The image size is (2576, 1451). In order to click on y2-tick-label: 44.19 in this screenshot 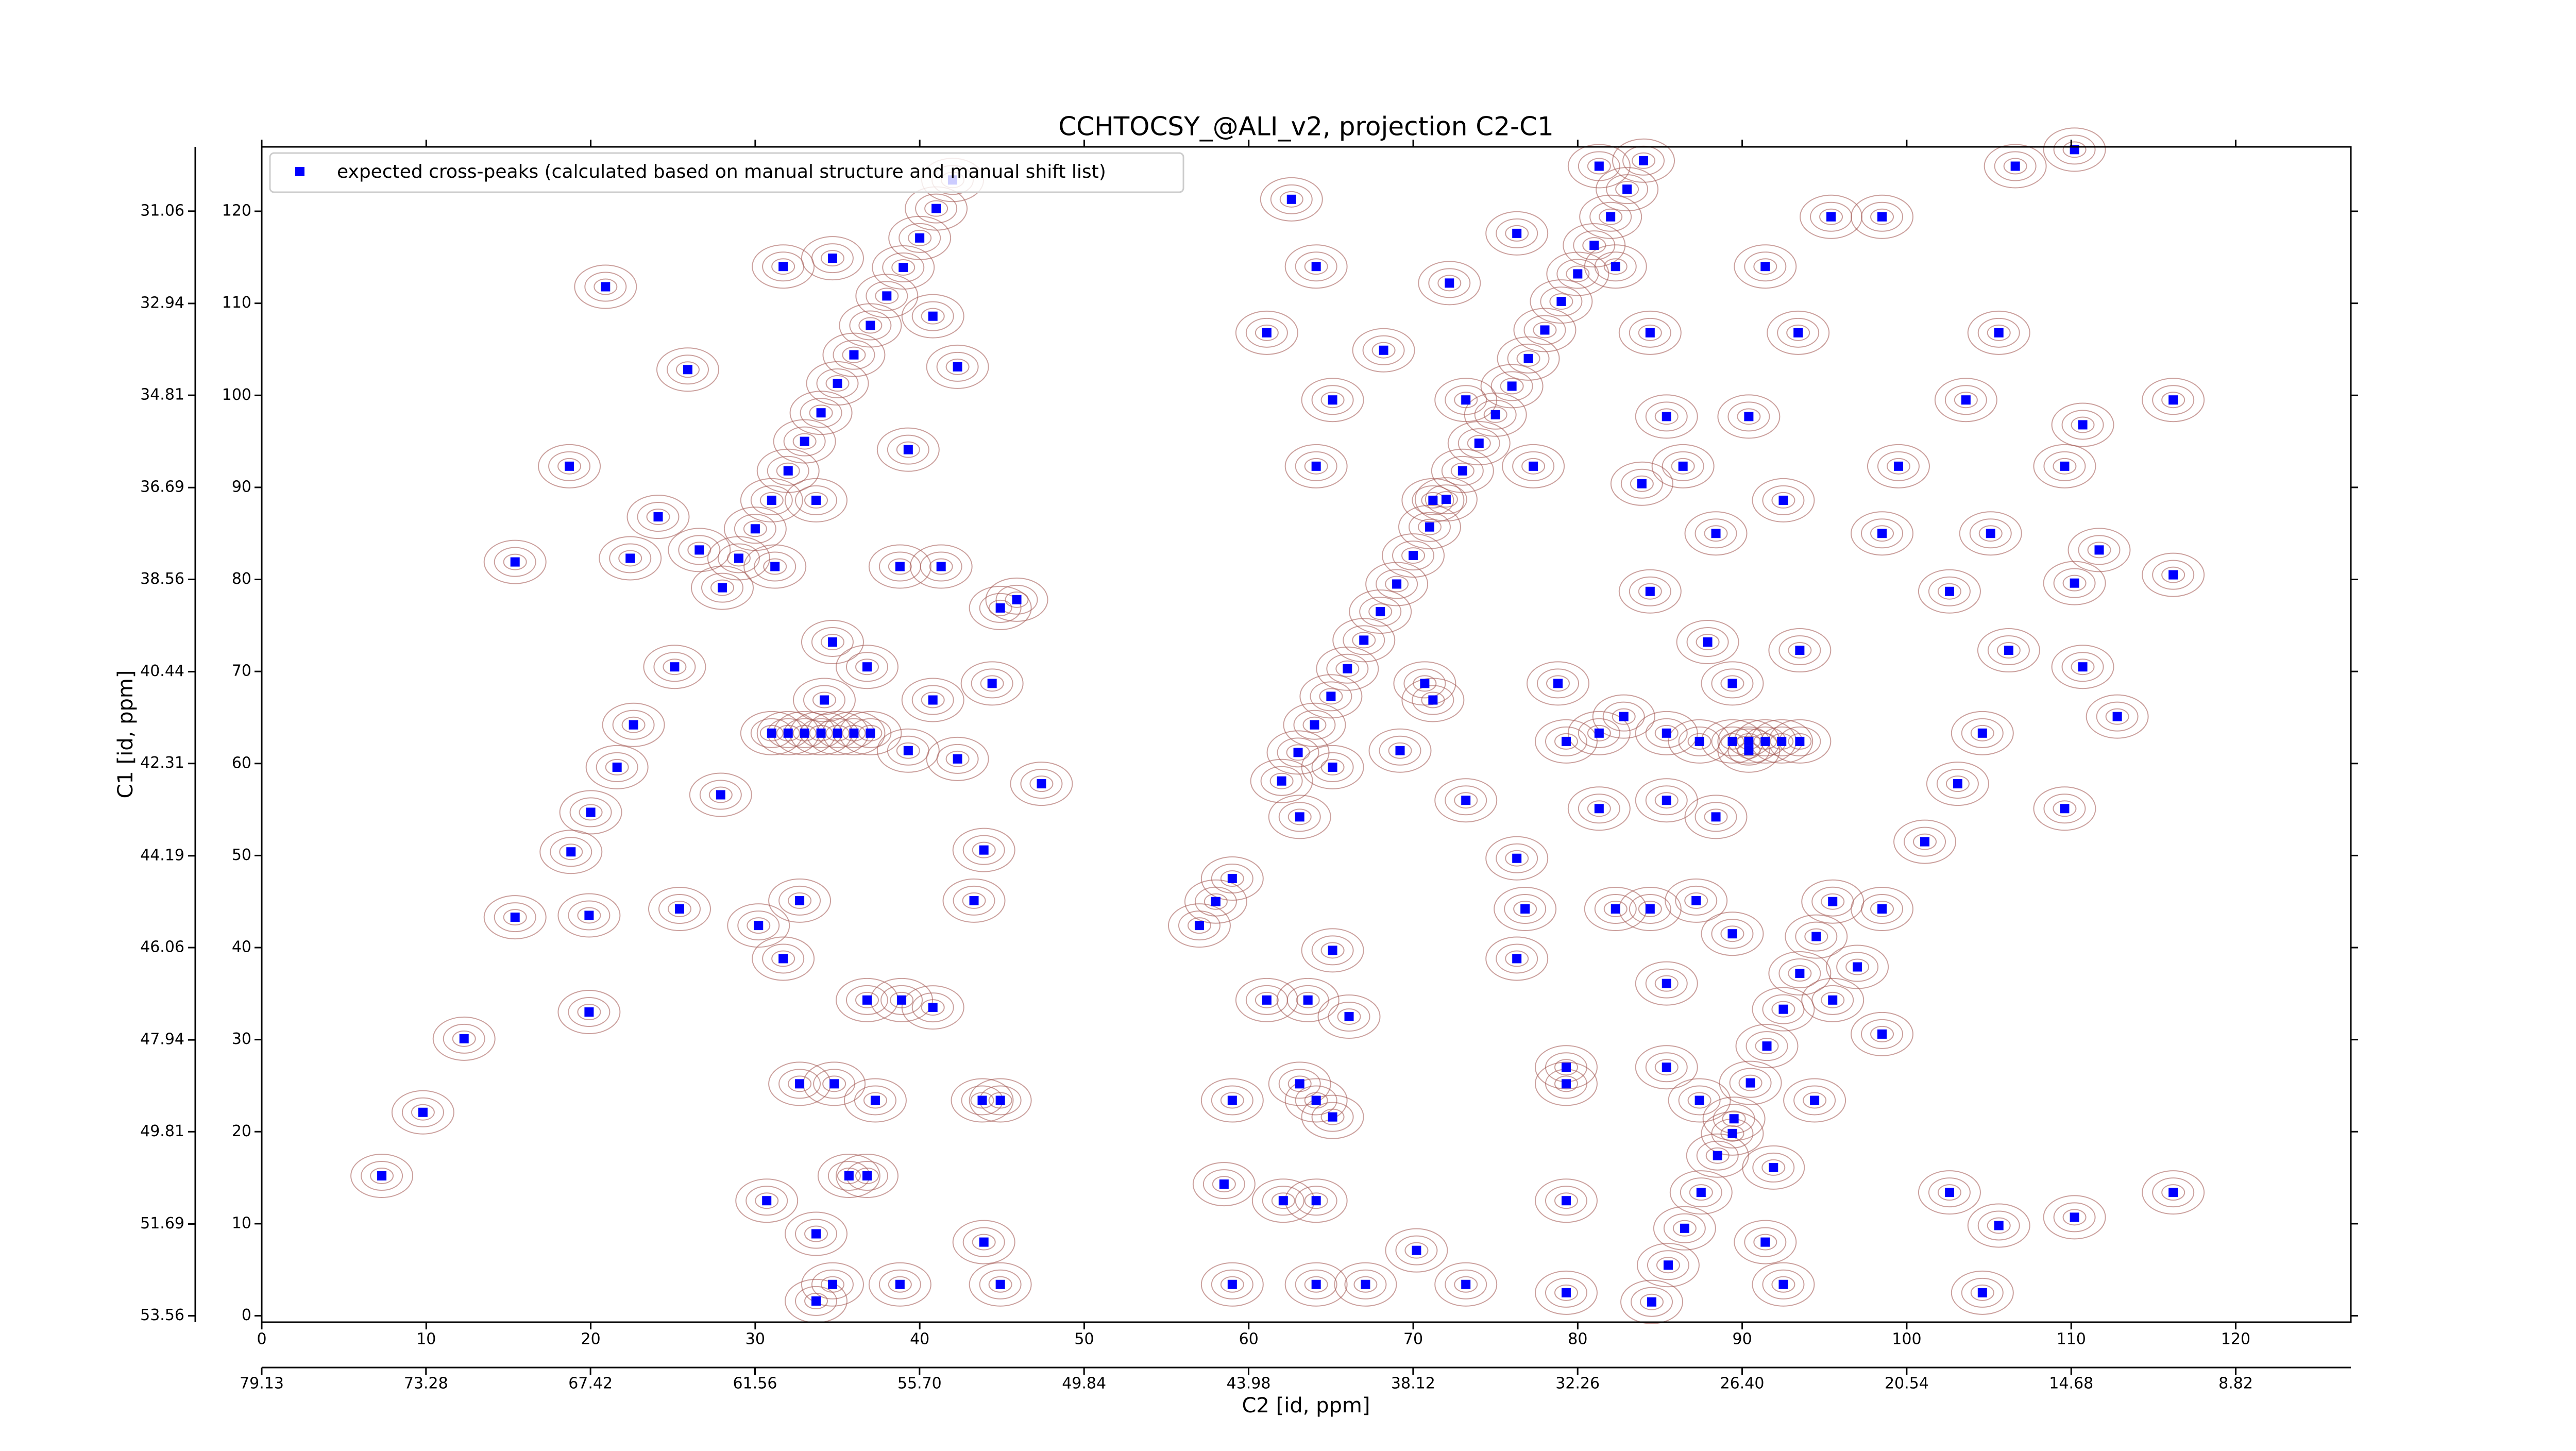, I will do `click(162, 855)`.